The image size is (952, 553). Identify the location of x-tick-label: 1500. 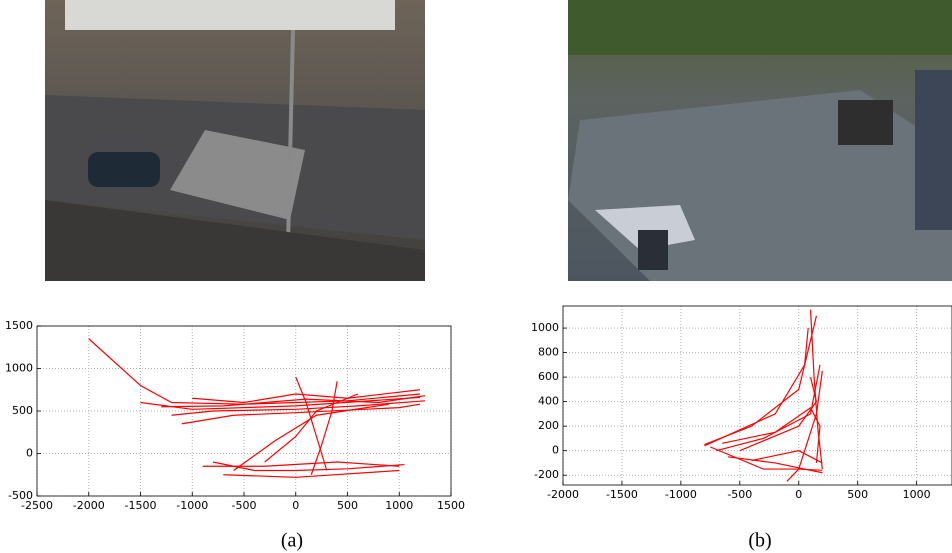
(451, 505).